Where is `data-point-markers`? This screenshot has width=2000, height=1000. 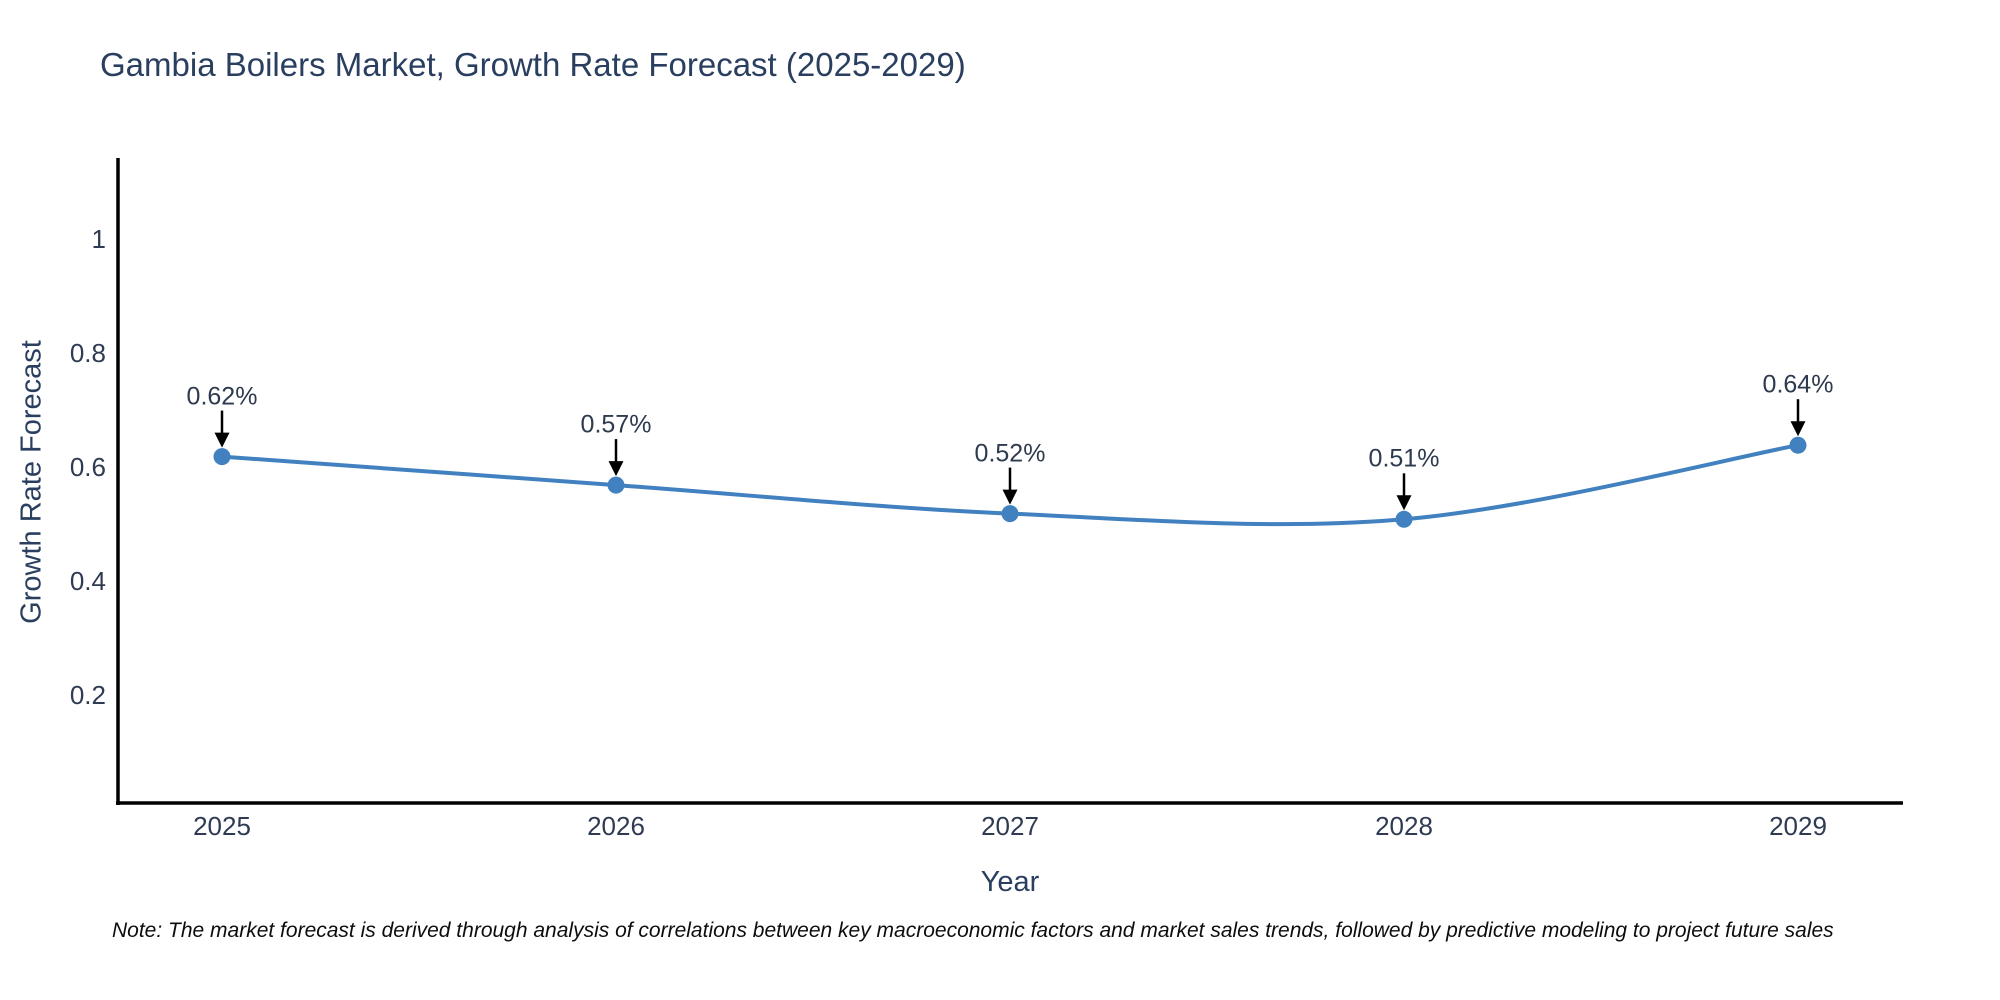
data-point-markers is located at coordinates (1010, 482).